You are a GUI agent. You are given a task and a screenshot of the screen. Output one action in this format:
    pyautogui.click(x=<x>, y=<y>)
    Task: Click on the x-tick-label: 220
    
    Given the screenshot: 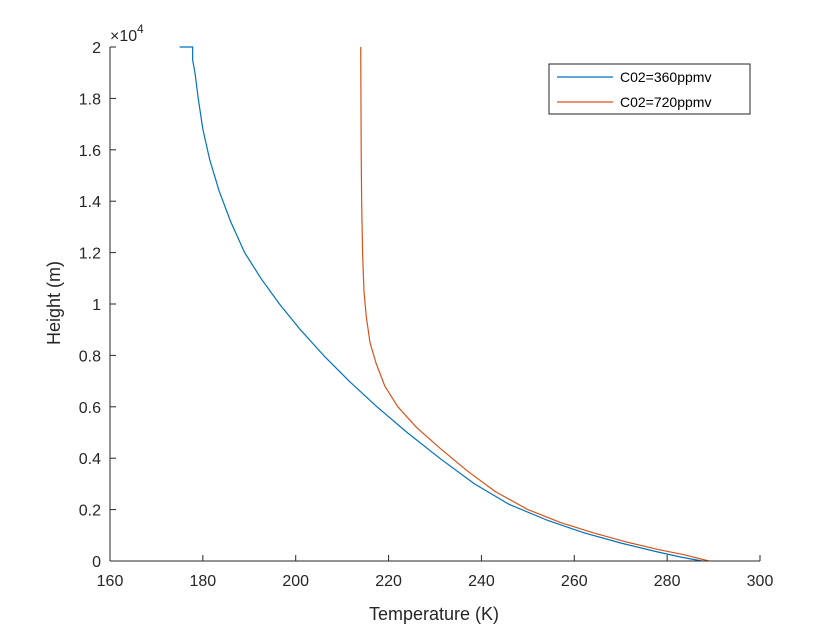 What is the action you would take?
    pyautogui.click(x=388, y=581)
    